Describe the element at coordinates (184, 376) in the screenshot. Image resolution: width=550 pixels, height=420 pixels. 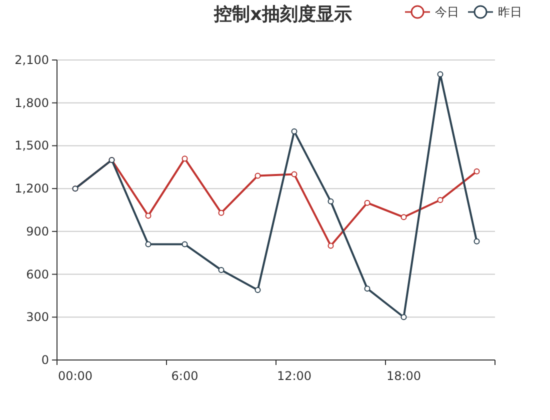
I see `x-tick-label: 6:00` at that location.